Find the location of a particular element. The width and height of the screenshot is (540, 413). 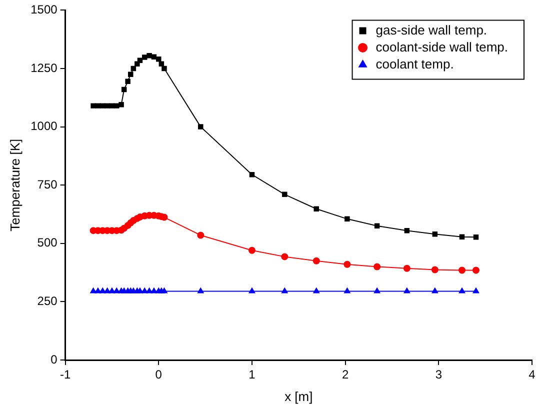

x-tick-label: 2 is located at coordinates (345, 375).